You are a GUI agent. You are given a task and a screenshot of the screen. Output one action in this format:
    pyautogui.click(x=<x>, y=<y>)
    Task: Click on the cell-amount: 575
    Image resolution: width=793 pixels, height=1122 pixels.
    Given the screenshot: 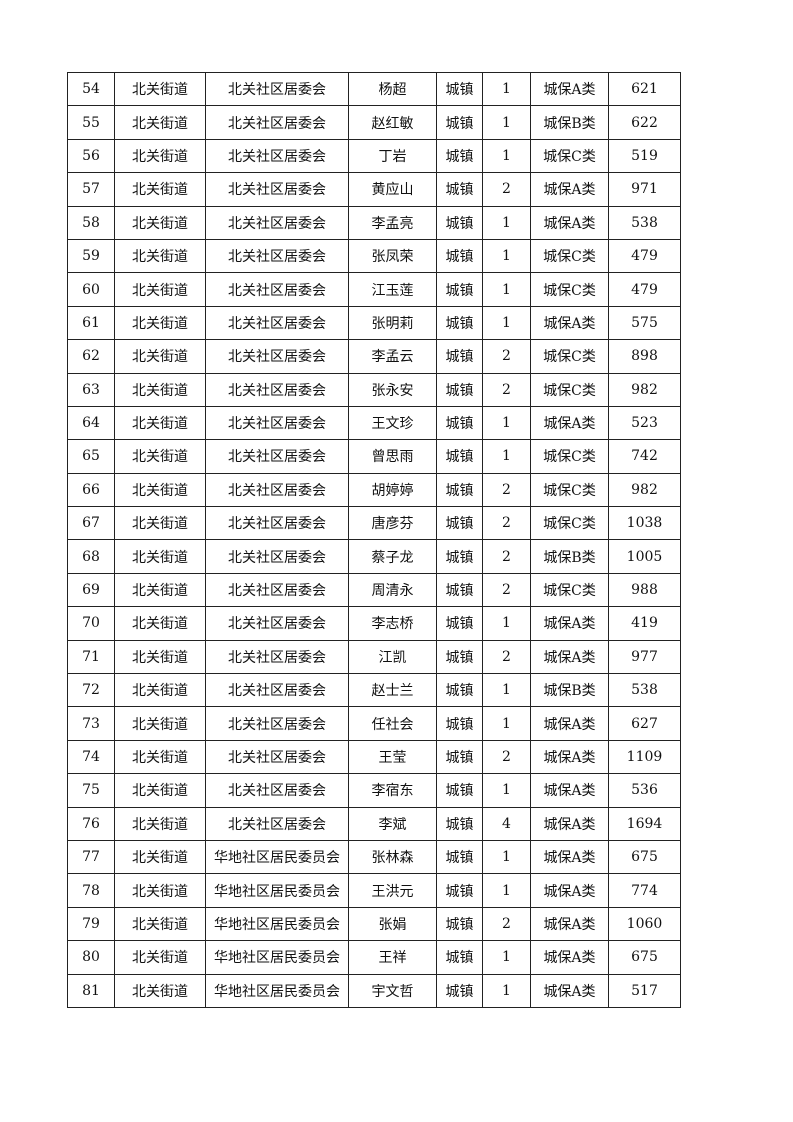 What is the action you would take?
    pyautogui.click(x=644, y=323)
    